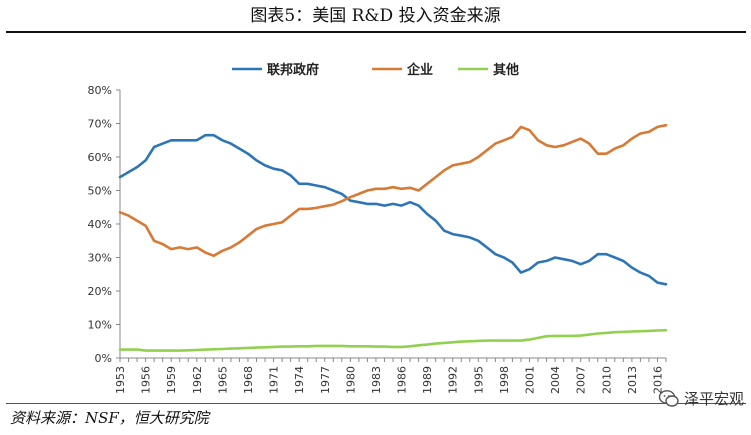 Image resolution: width=751 pixels, height=435 pixels. I want to click on x-tick-label: 1971, so click(274, 380).